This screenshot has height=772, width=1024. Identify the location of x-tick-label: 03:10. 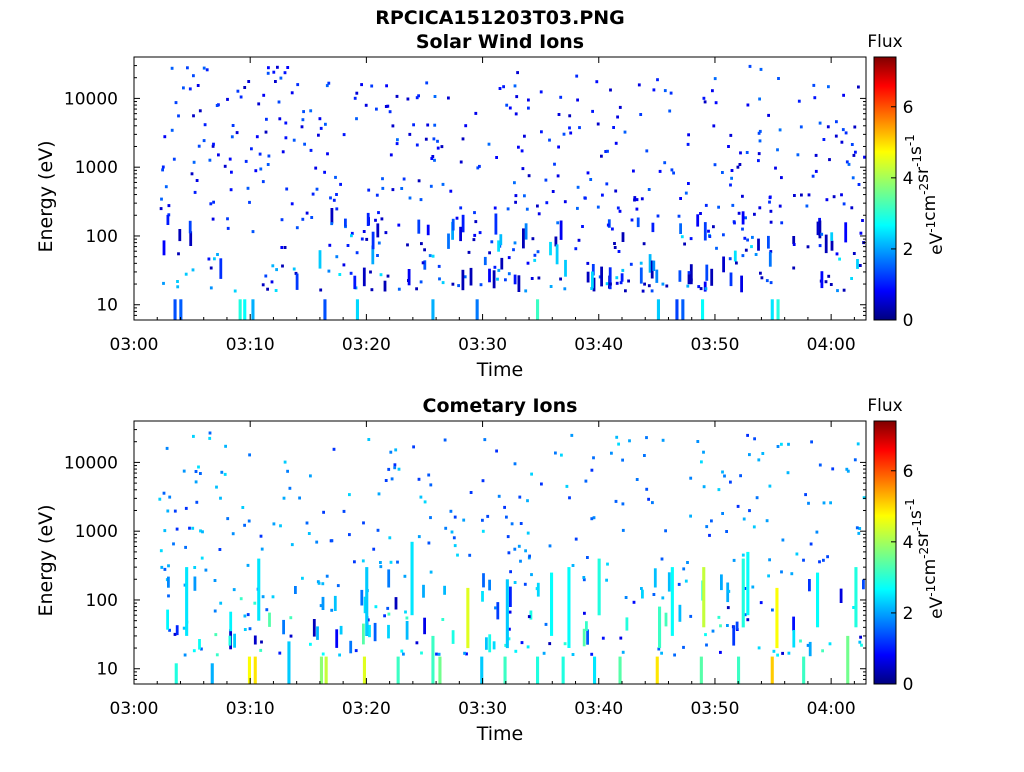
(250, 345).